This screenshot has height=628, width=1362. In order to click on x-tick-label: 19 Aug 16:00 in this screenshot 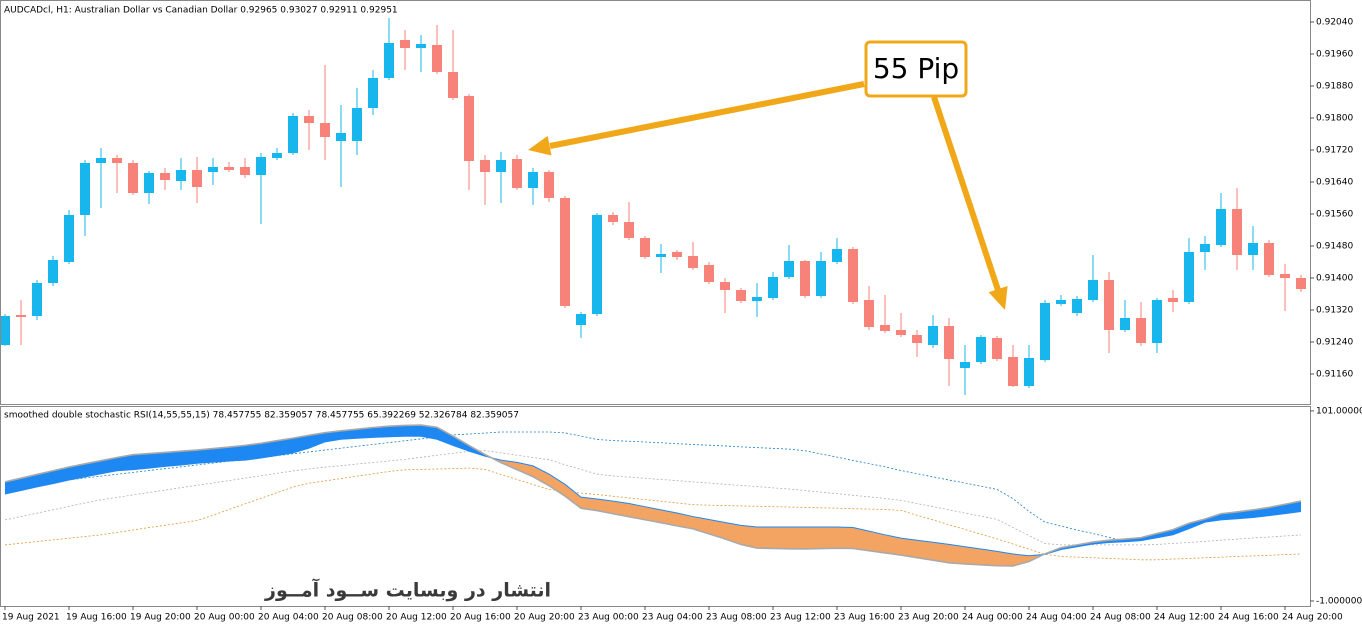, I will do `click(96, 618)`.